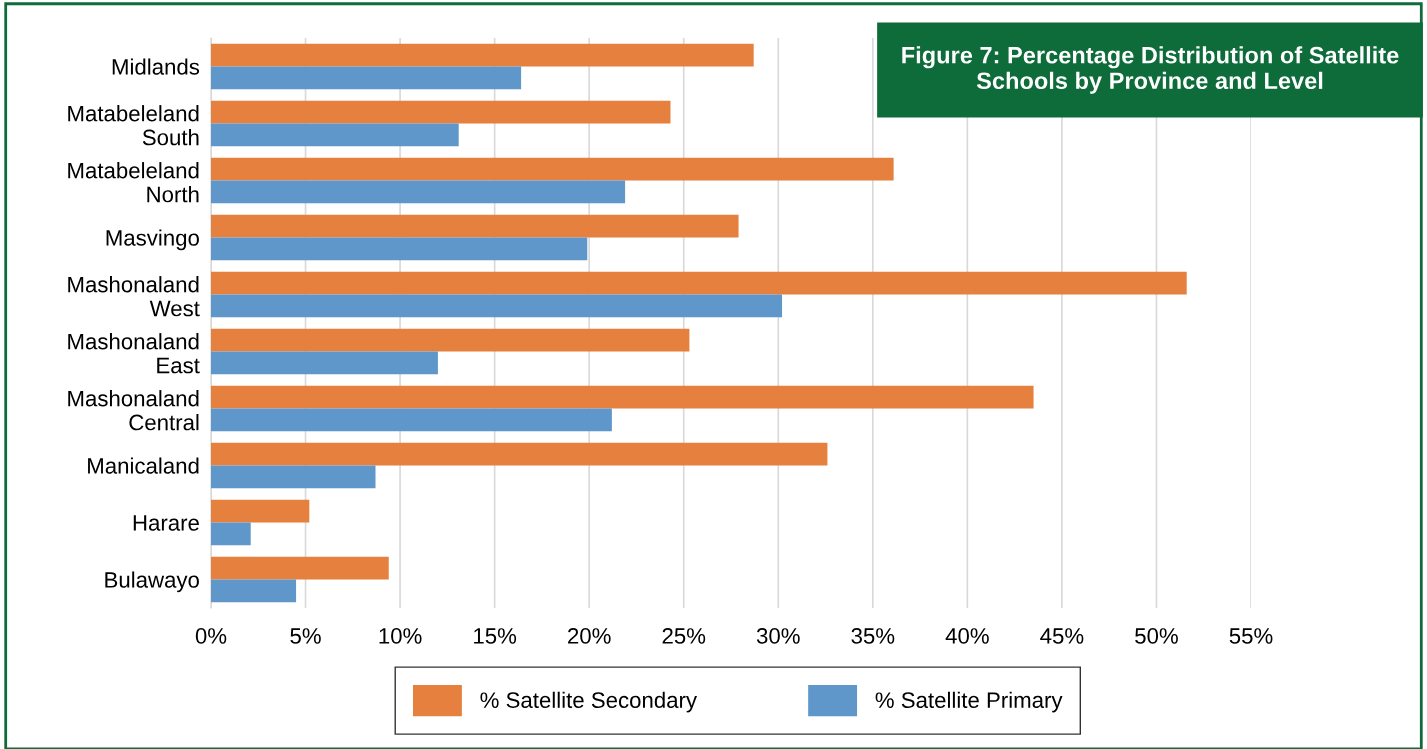 The height and width of the screenshot is (749, 1427). Describe the element at coordinates (133, 182) in the screenshot. I see `y-tick-label: Matabeleland North` at that location.